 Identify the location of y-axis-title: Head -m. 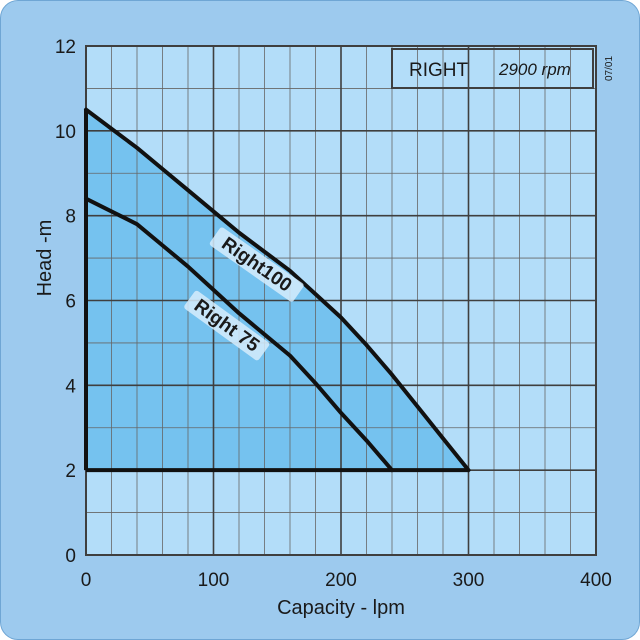
(45, 258).